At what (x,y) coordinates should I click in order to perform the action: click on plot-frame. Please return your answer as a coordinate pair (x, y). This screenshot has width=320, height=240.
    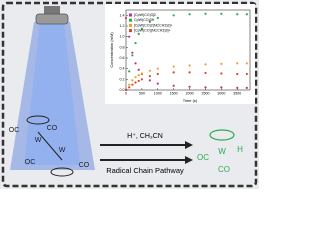
    Looking at the image, I should click on (188, 50).